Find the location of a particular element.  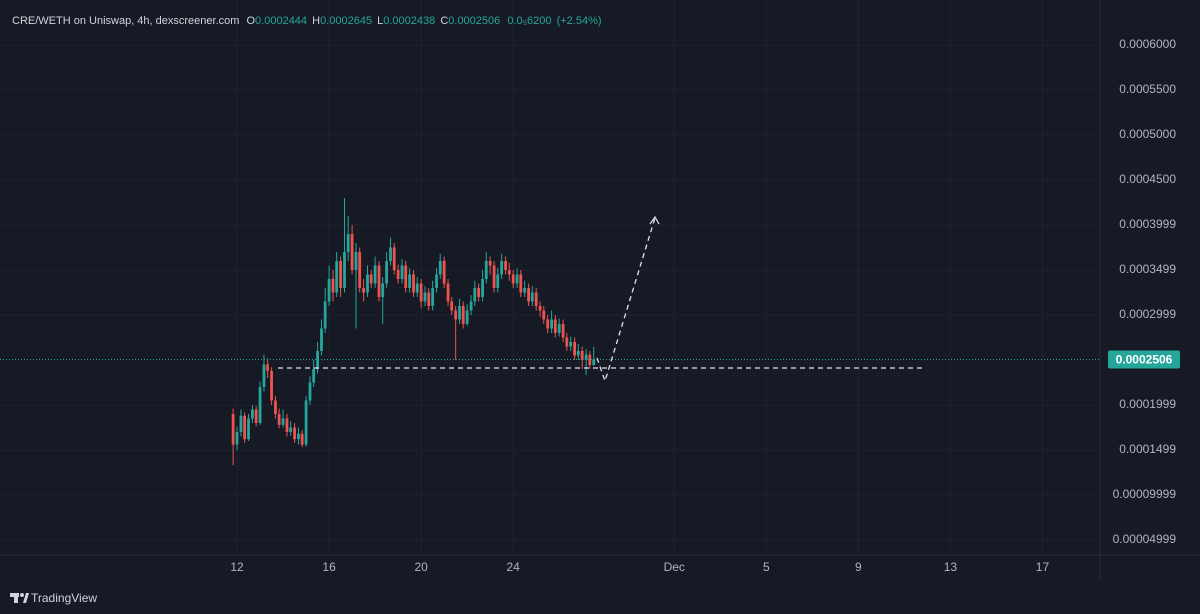

ohlc-value: 0.0002645 is located at coordinates (346, 21).